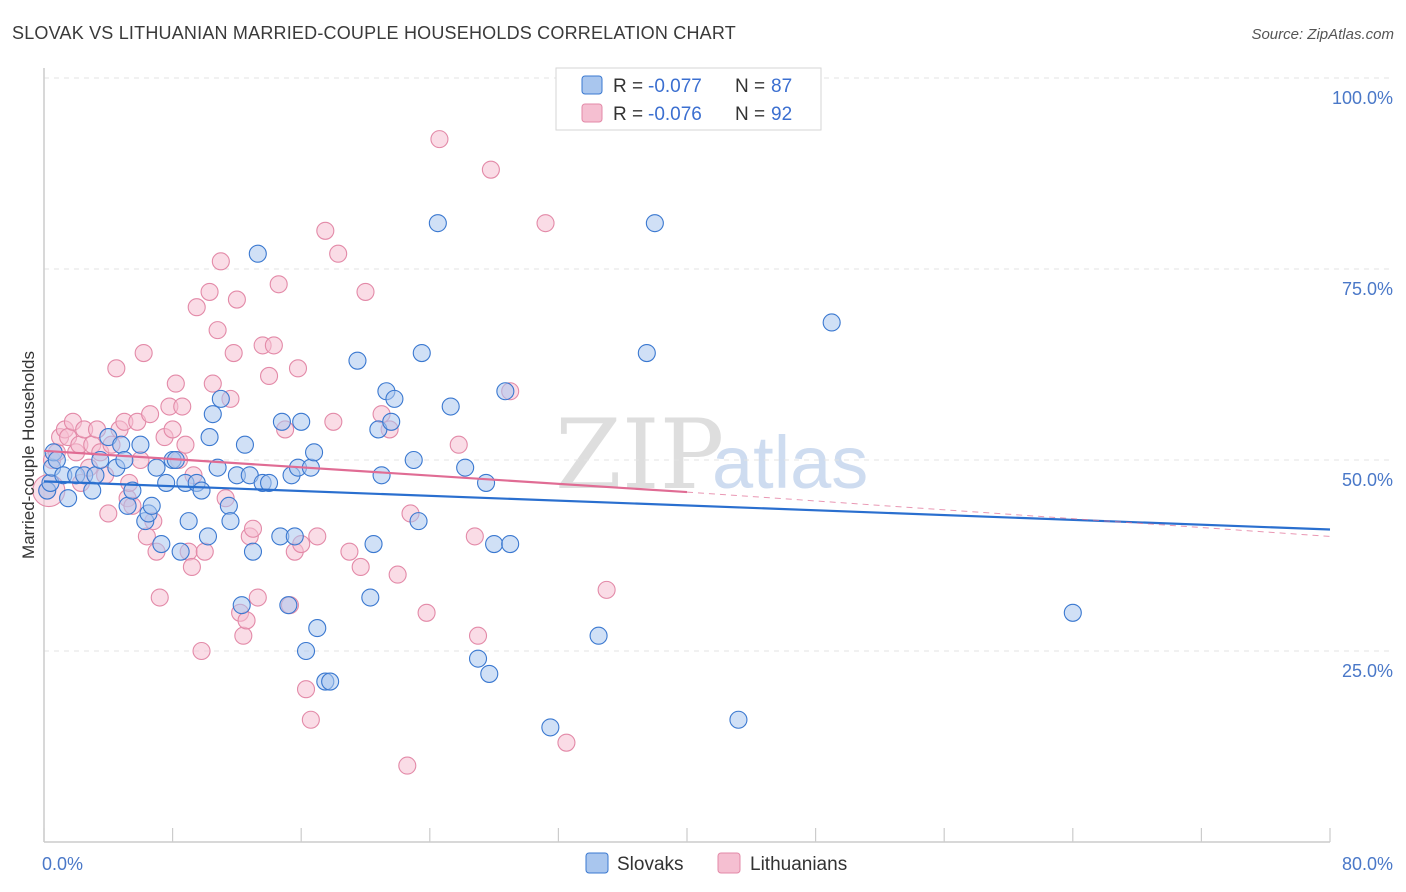 This screenshot has height=892, width=1406. I want to click on bottom-swatch-lithuanians, so click(729, 863).